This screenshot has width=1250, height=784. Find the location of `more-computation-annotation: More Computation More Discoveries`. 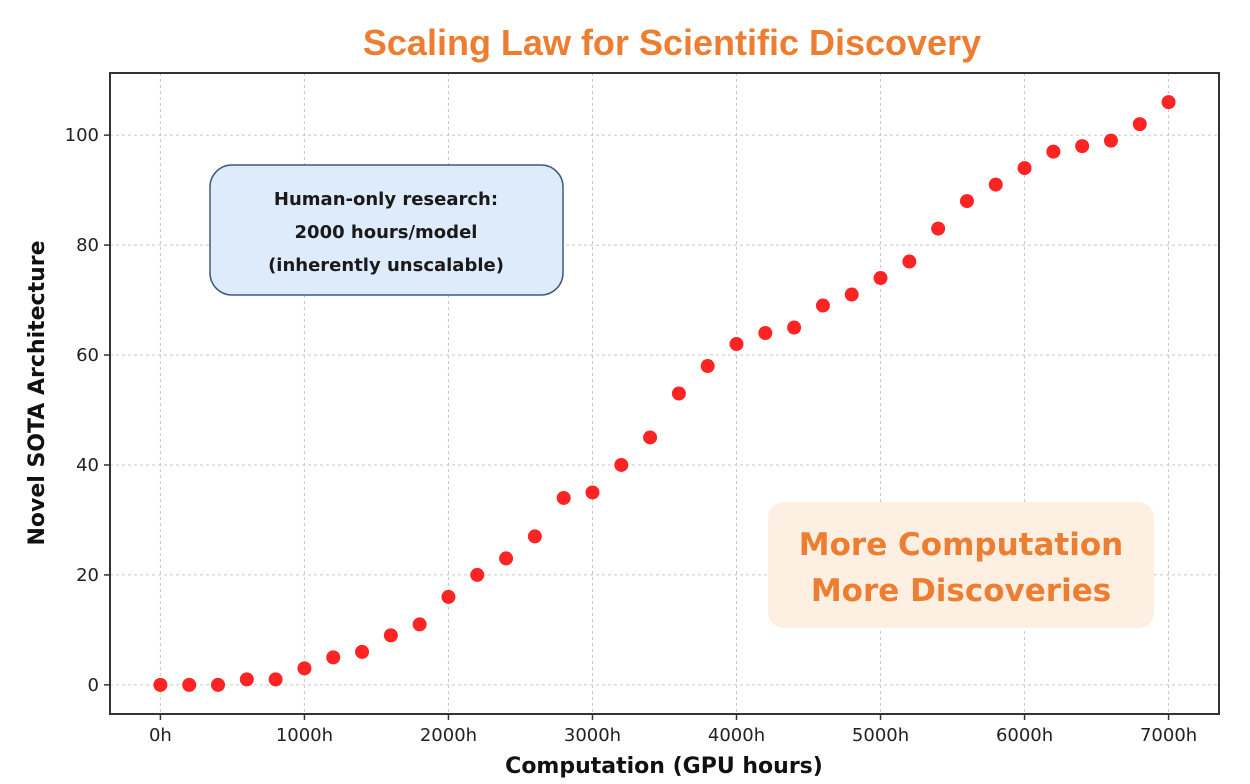

more-computation-annotation: More Computation More Discoveries is located at coordinates (961, 565).